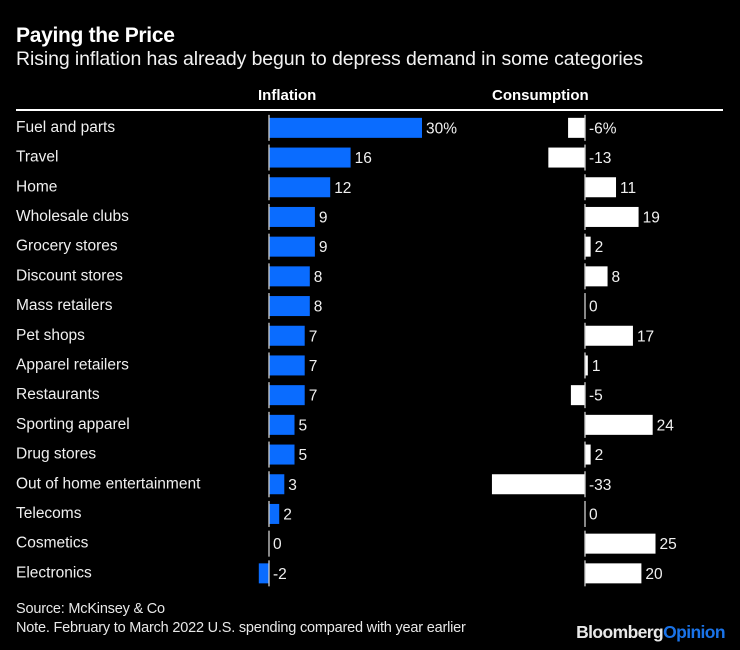  I want to click on inflation-value-label: 30%, so click(441, 128).